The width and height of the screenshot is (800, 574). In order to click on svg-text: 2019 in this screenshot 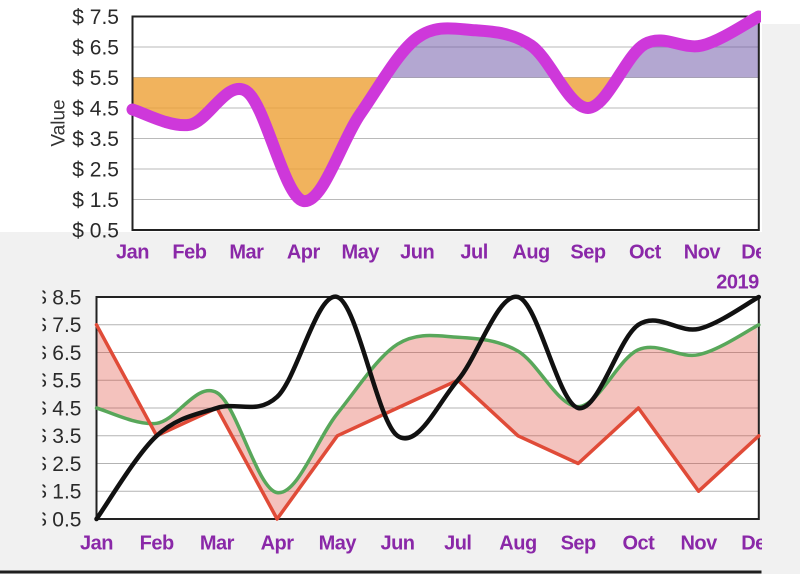, I will do `click(737, 283)`.